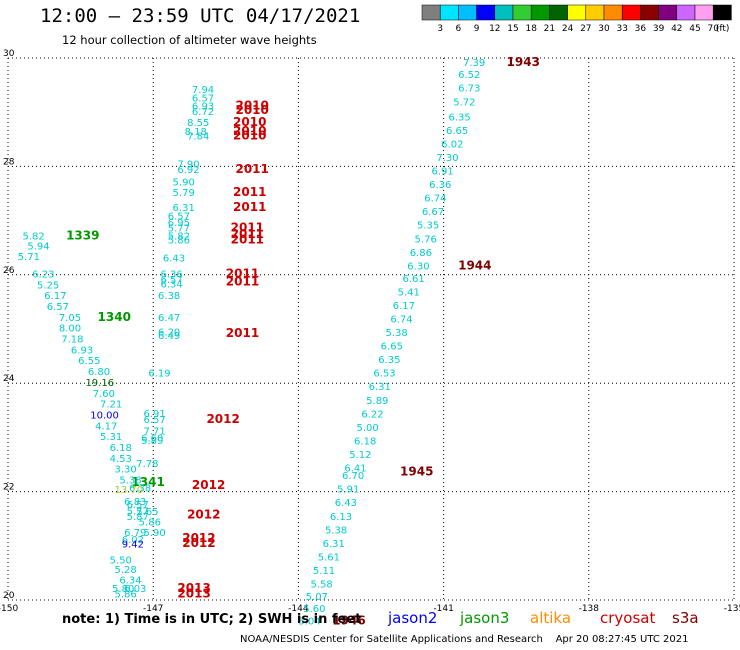 The image size is (740, 650). I want to click on wave-height-label: 7.18, so click(72, 340).